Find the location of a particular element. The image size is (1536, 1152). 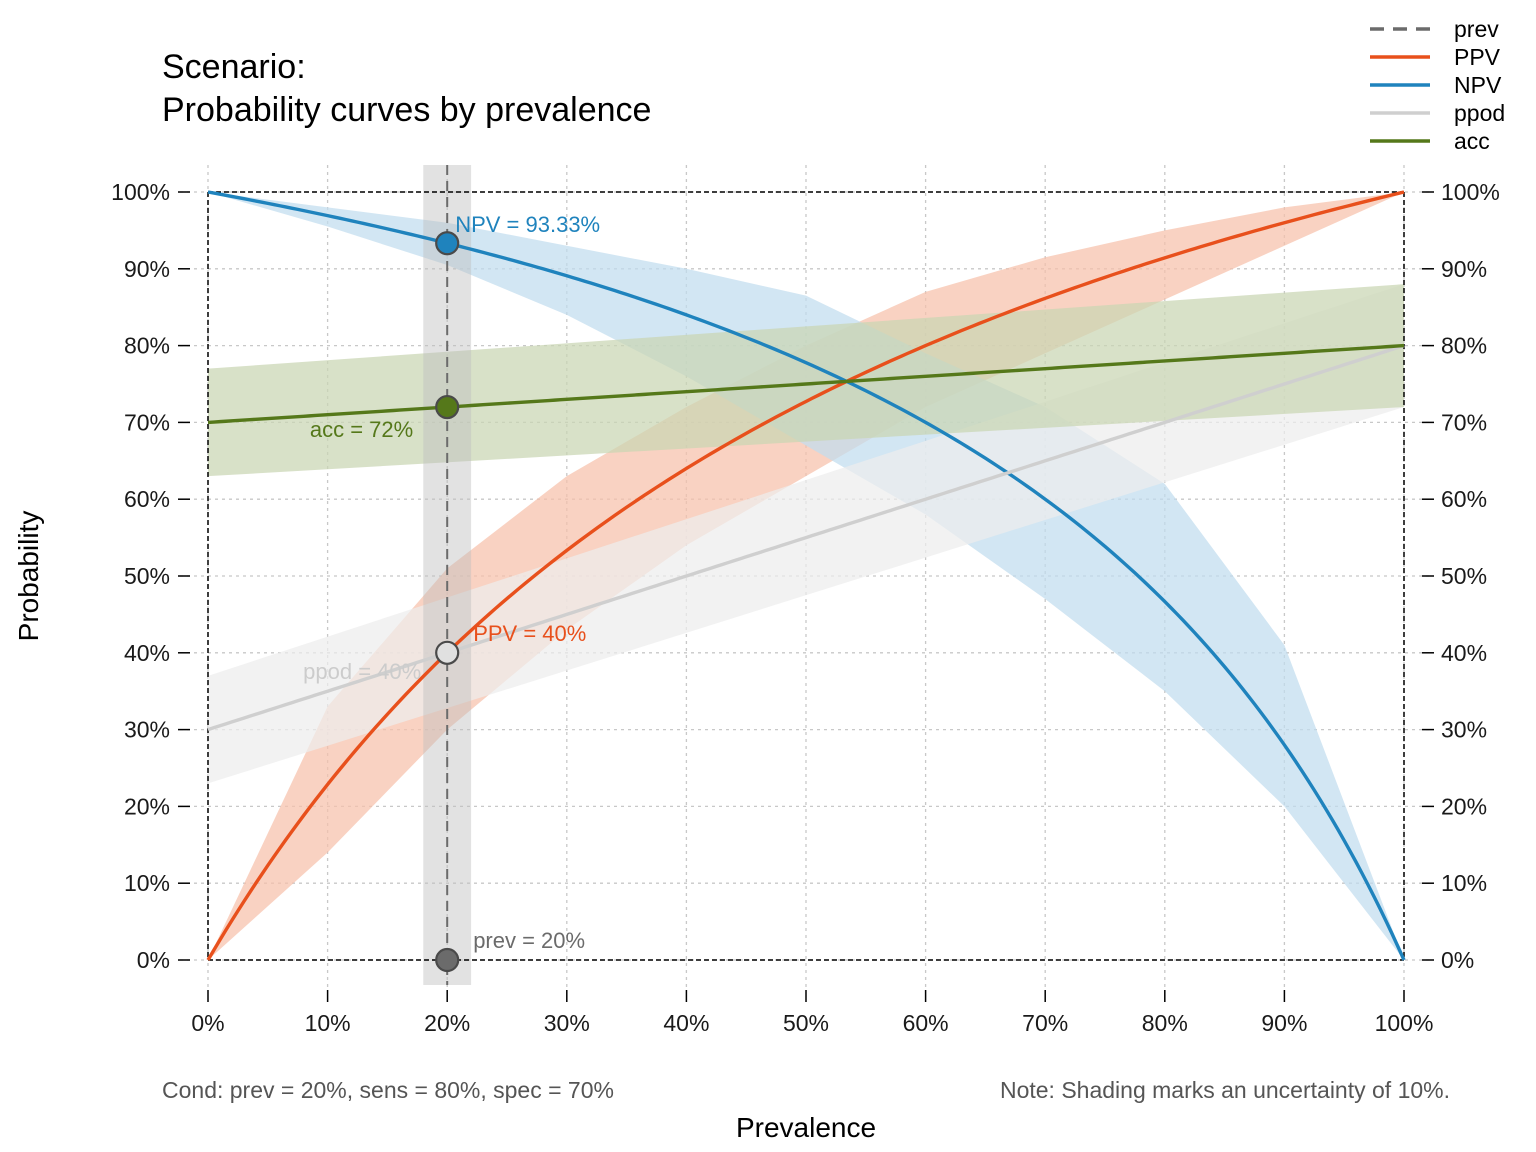

y-tick-label-left: 70% is located at coordinates (147, 422).